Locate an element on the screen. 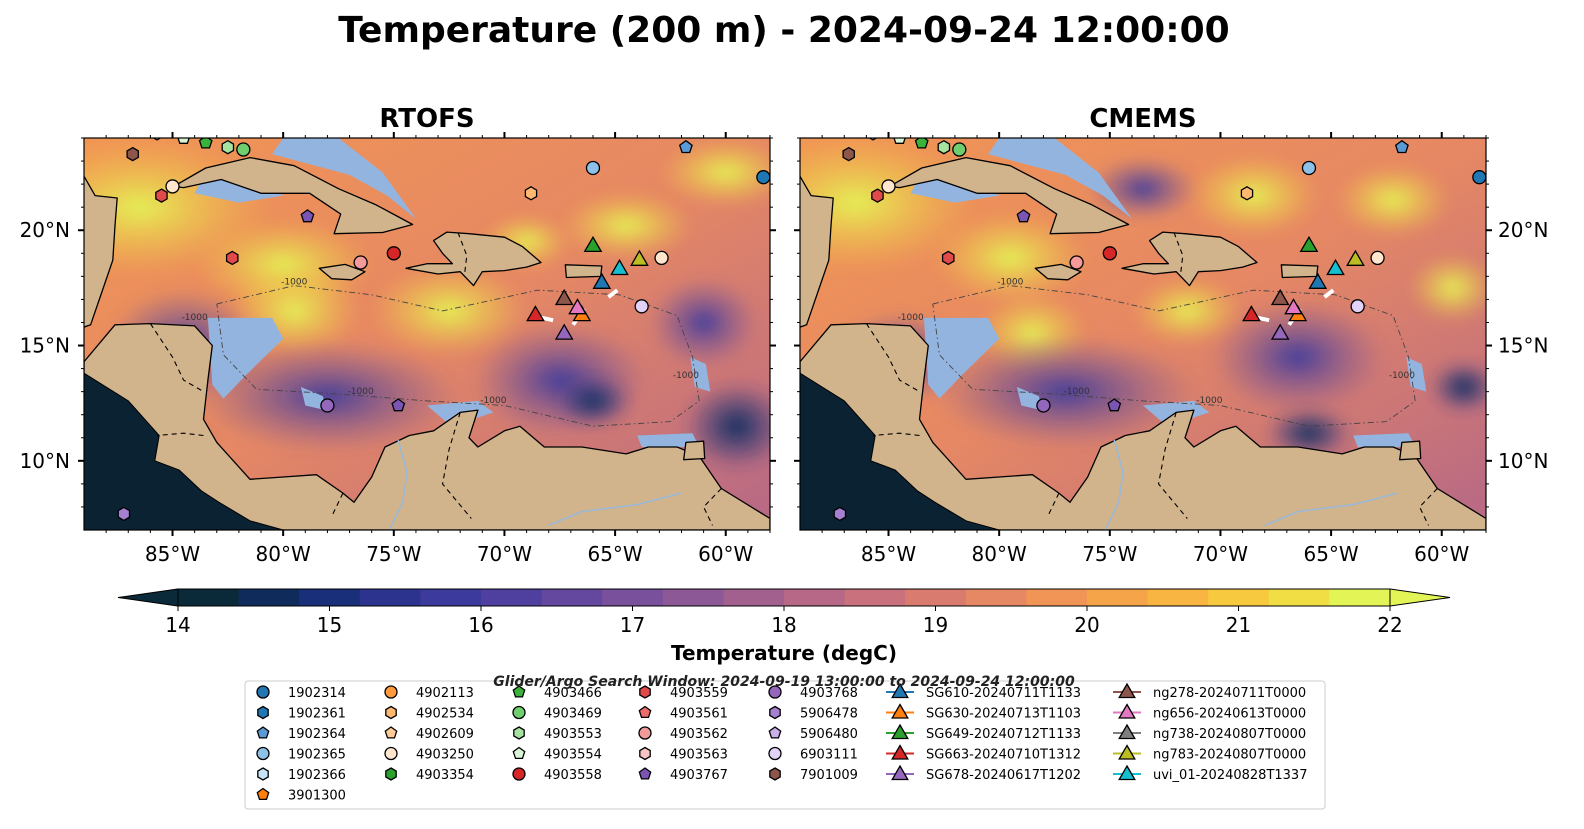  isobath-contour is located at coordinates (458, 356).